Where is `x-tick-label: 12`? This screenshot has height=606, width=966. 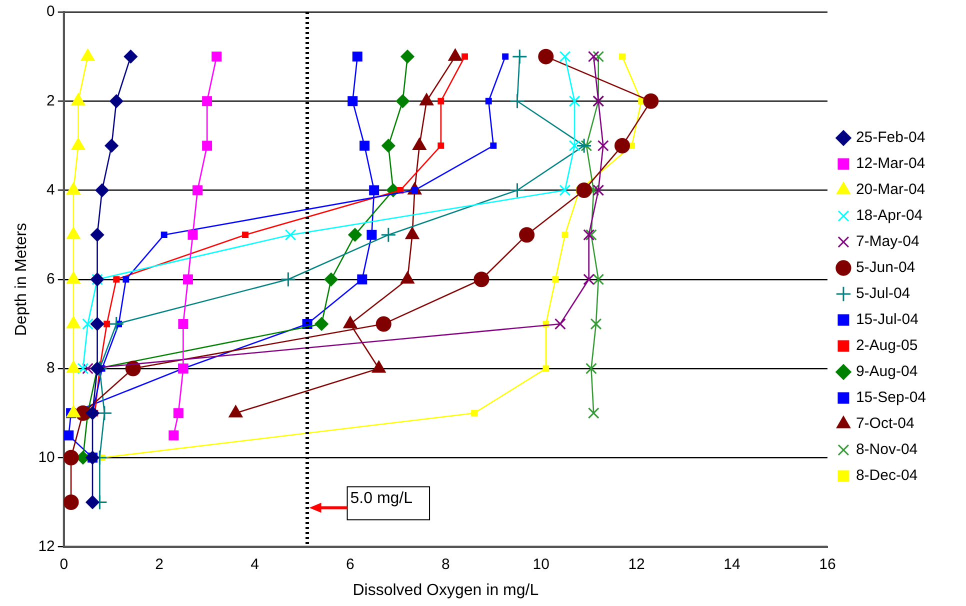 x-tick-label: 12 is located at coordinates (636, 564).